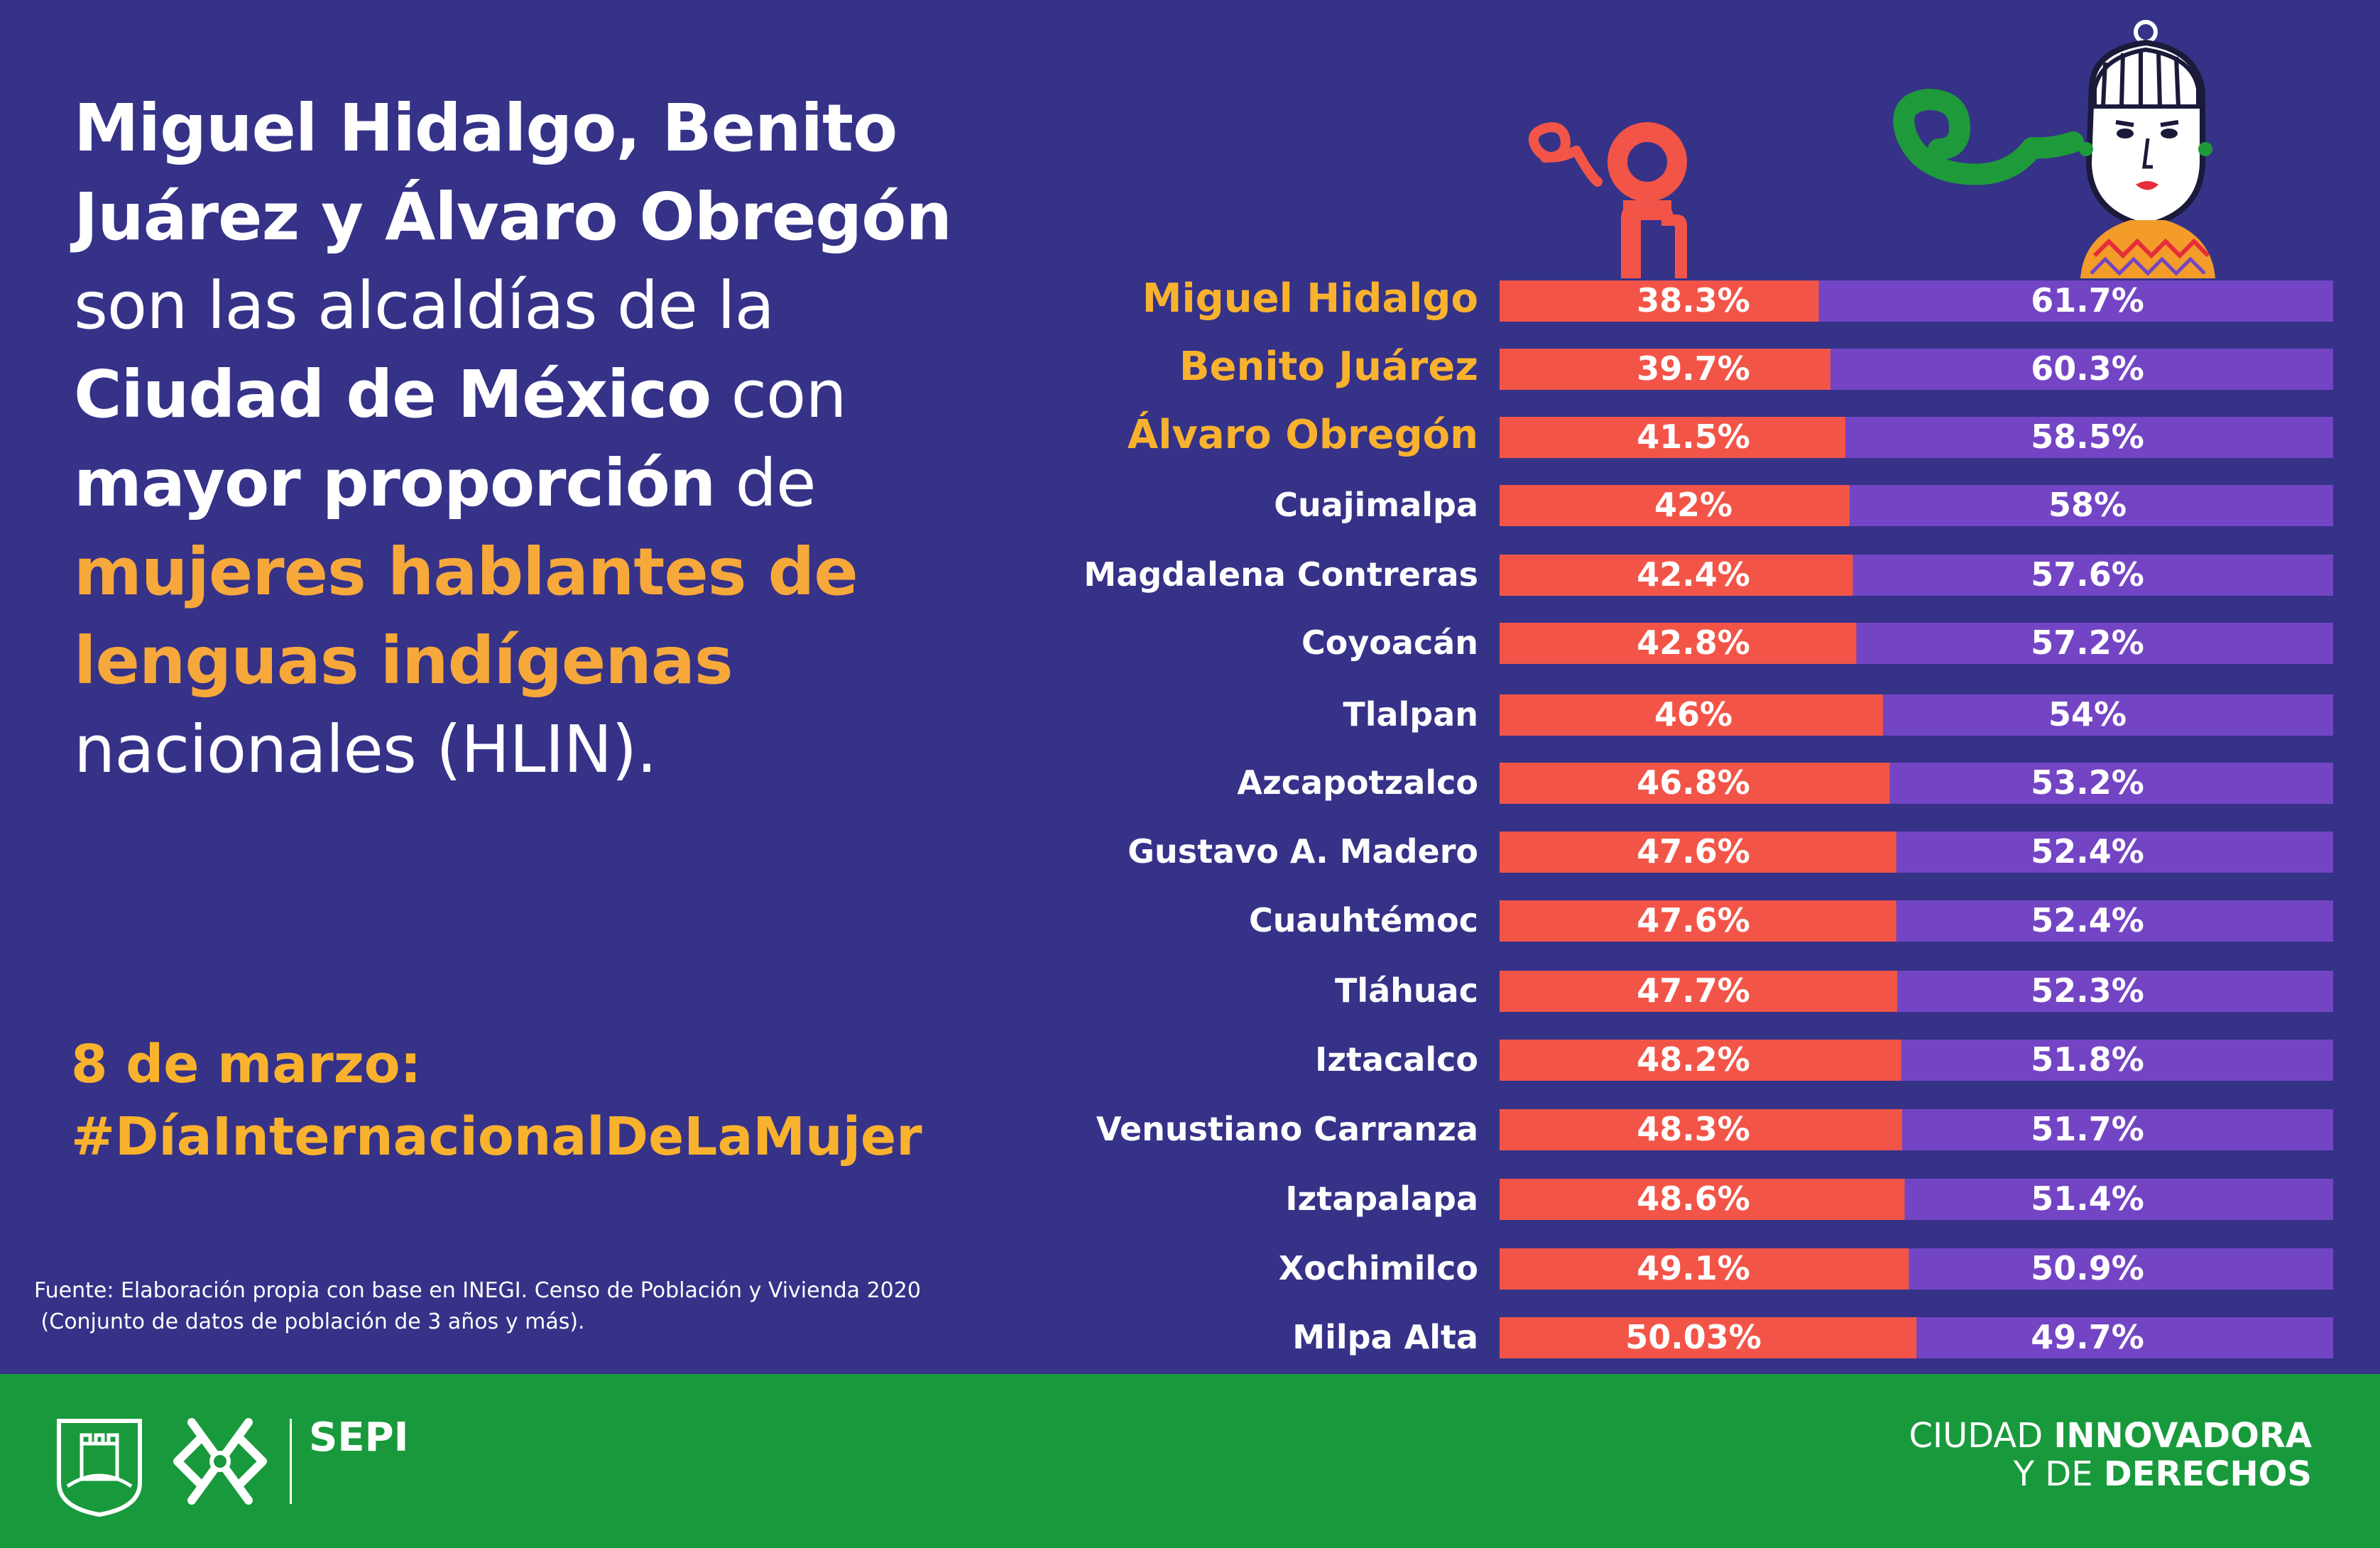  What do you see at coordinates (1694, 1268) in the screenshot?
I see `value-label-men: 49.1%` at bounding box center [1694, 1268].